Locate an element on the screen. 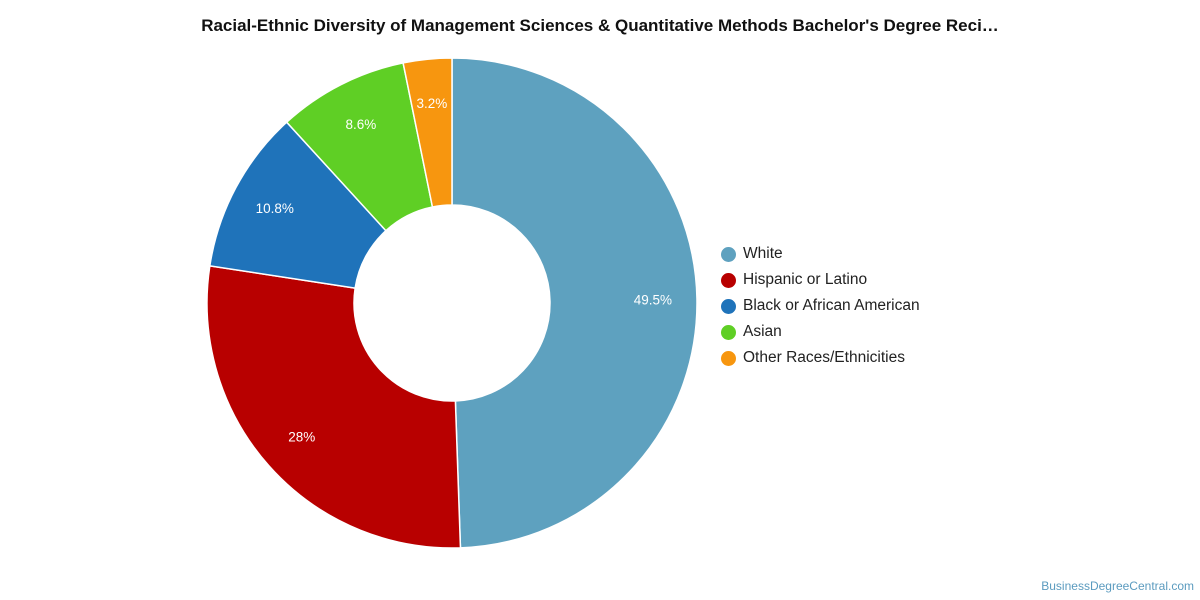 This screenshot has height=600, width=1200. slice-label-hispanic-or-latino: 28% is located at coordinates (301, 437).